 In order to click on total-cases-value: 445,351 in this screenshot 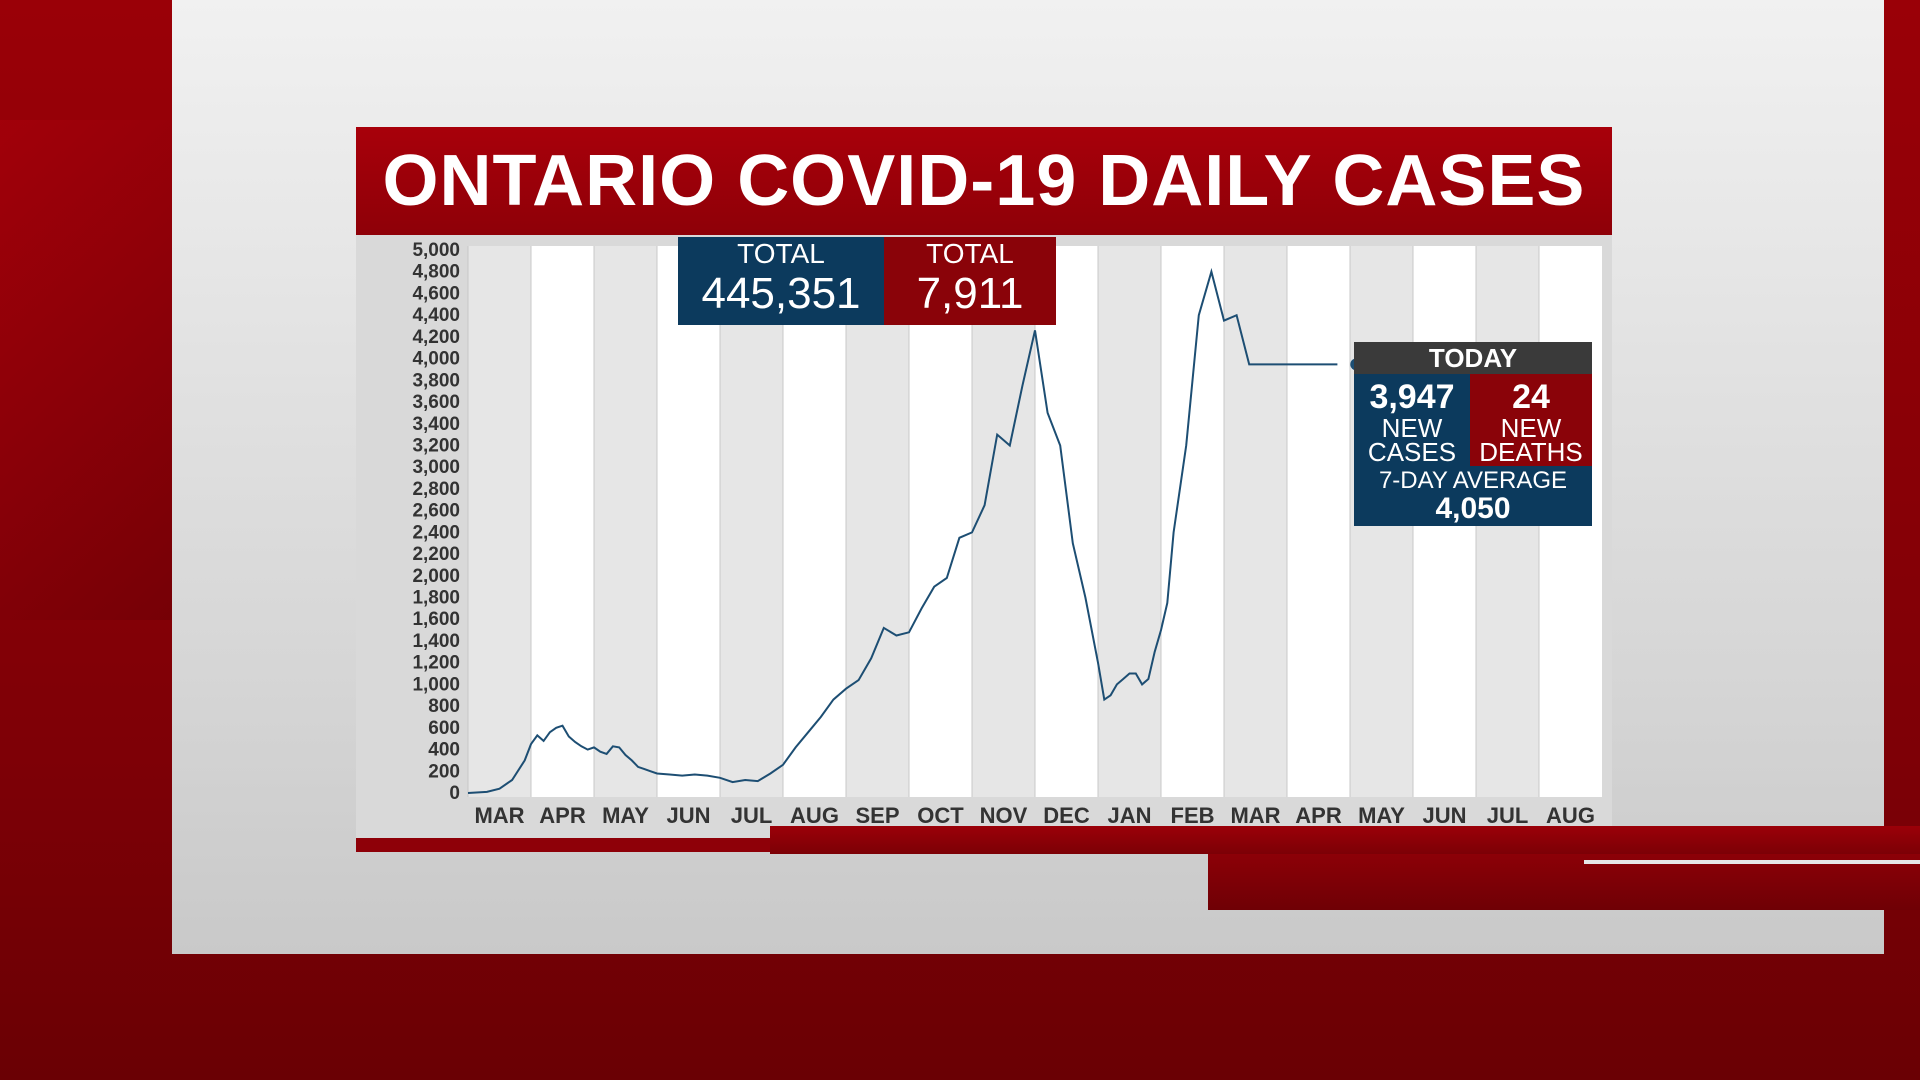, I will do `click(781, 293)`.